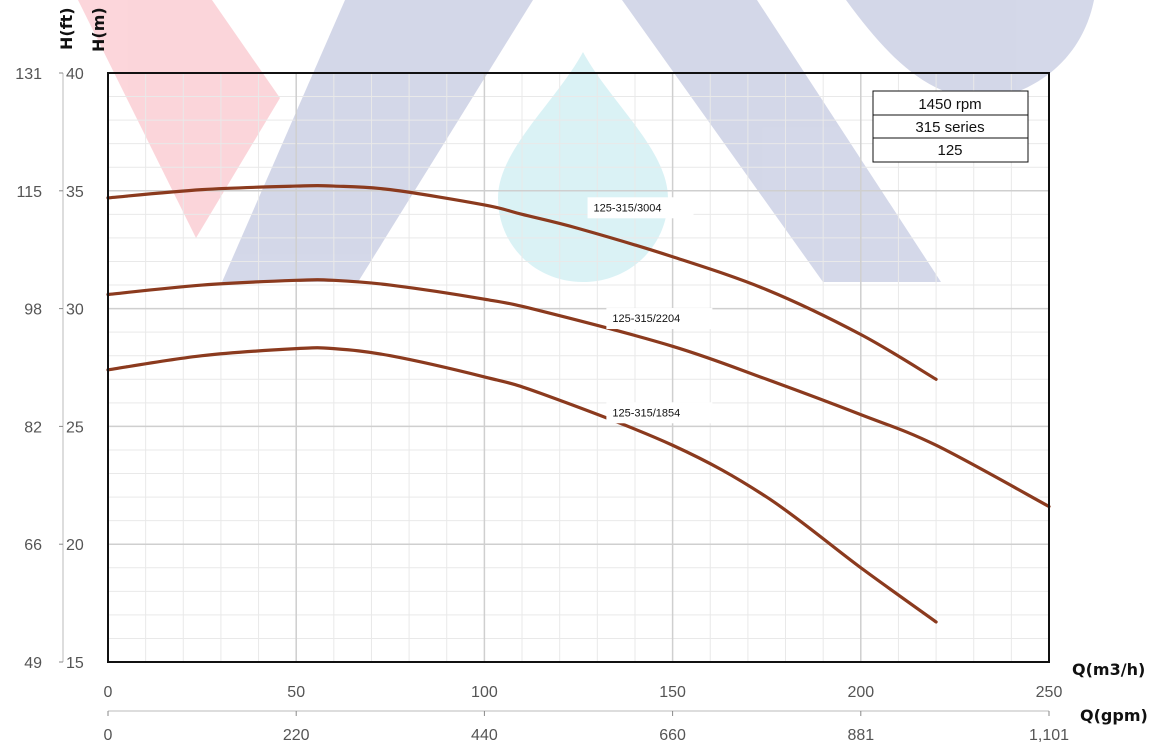 This screenshot has height=749, width=1164. What do you see at coordinates (672, 735) in the screenshot?
I see `x2-tick-label: 660` at bounding box center [672, 735].